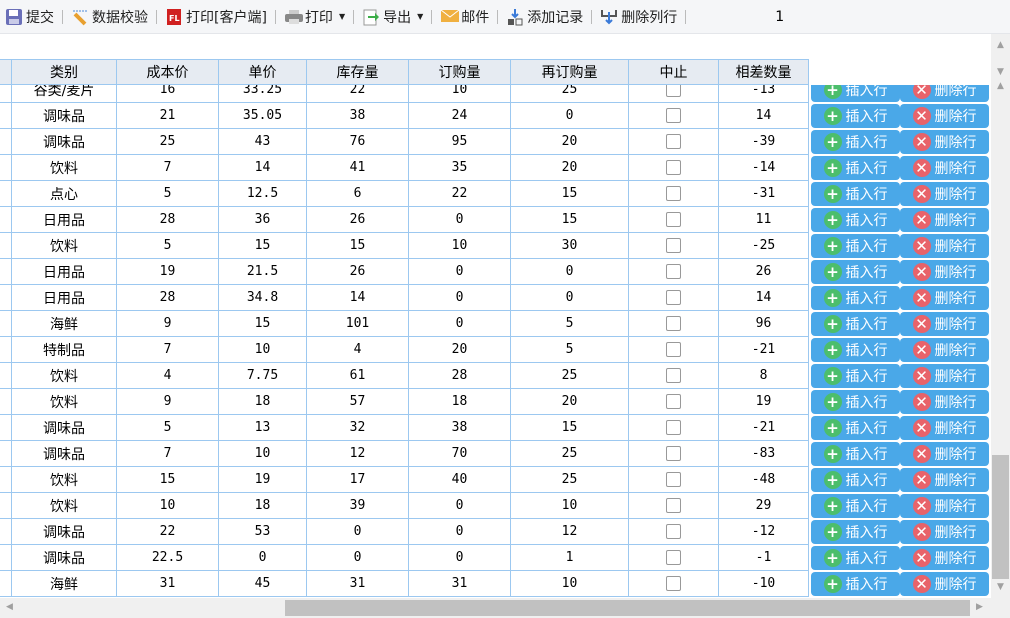  Describe the element at coordinates (358, 480) in the screenshot. I see `table-cell: 17` at that location.